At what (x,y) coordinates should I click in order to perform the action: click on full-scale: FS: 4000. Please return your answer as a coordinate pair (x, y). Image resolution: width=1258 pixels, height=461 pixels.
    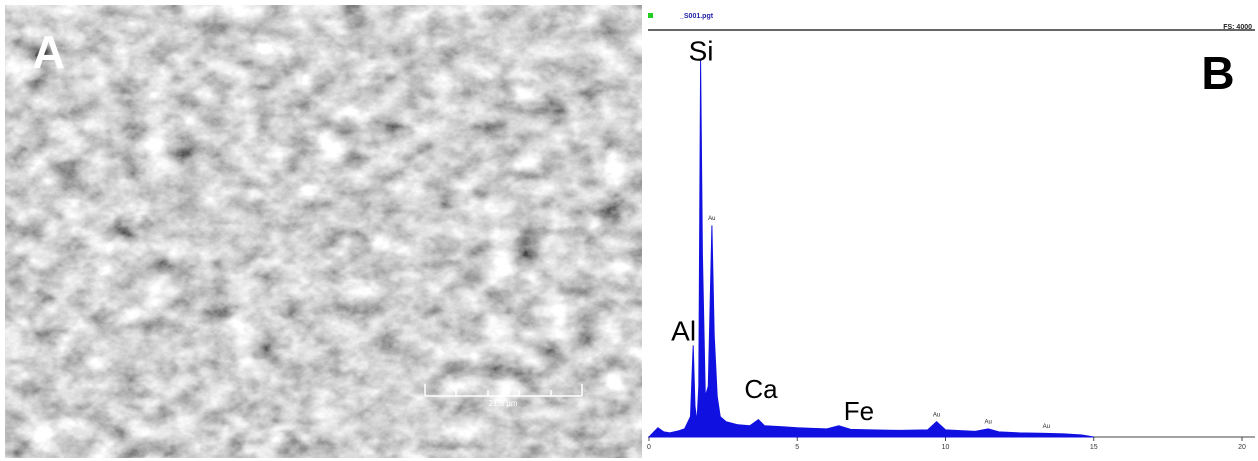
    Looking at the image, I should click on (1237, 27).